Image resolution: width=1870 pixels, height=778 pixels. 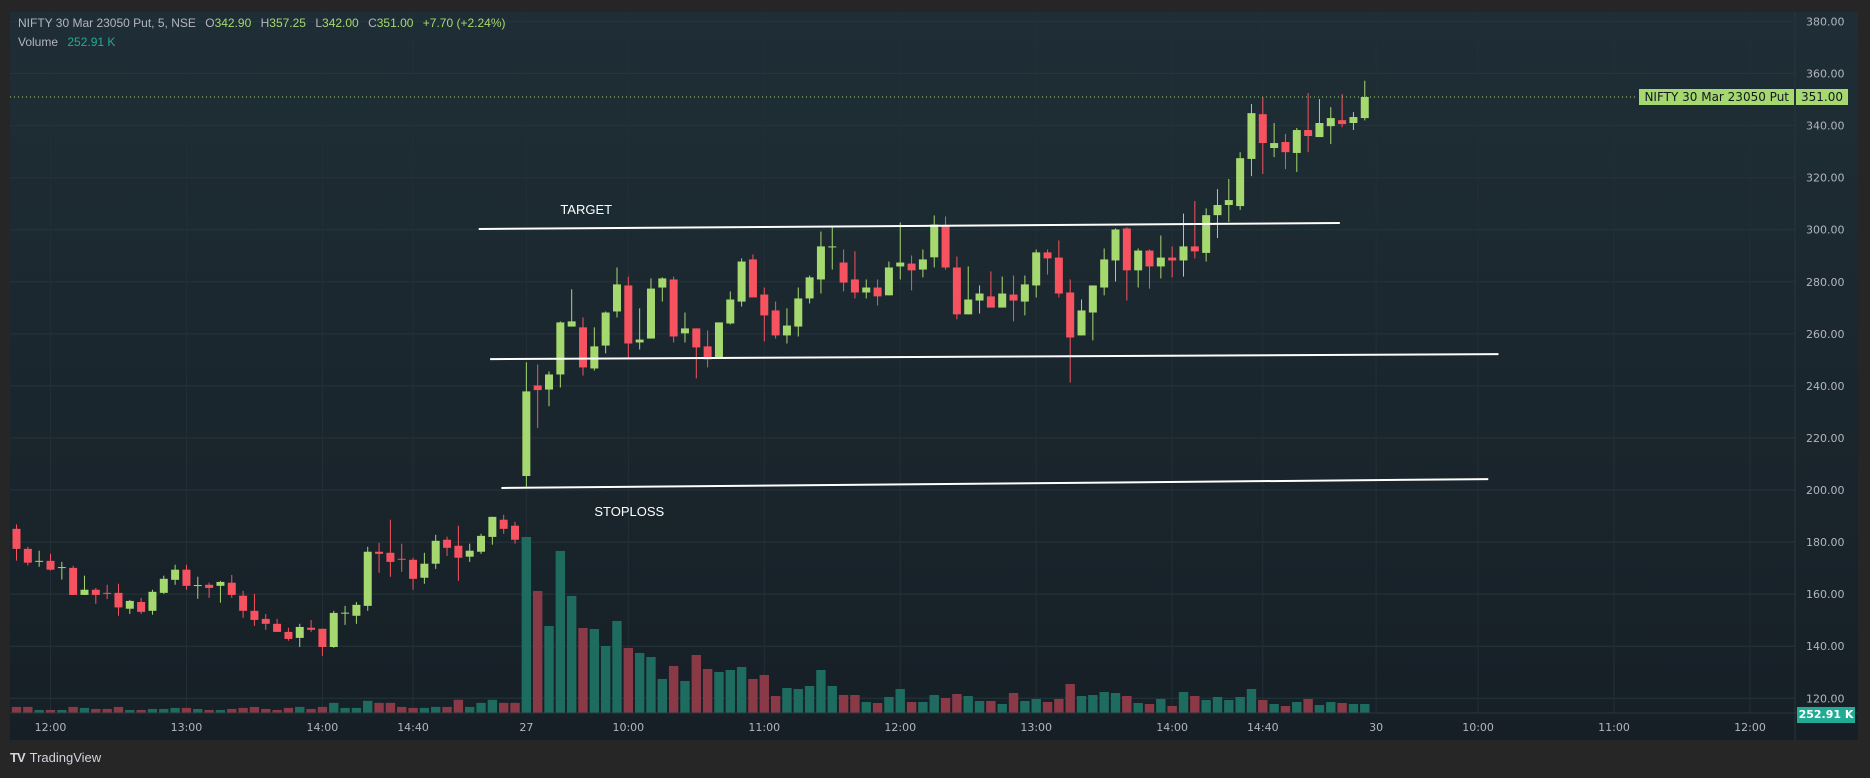 I want to click on volume-label: Volume, so click(x=38, y=42).